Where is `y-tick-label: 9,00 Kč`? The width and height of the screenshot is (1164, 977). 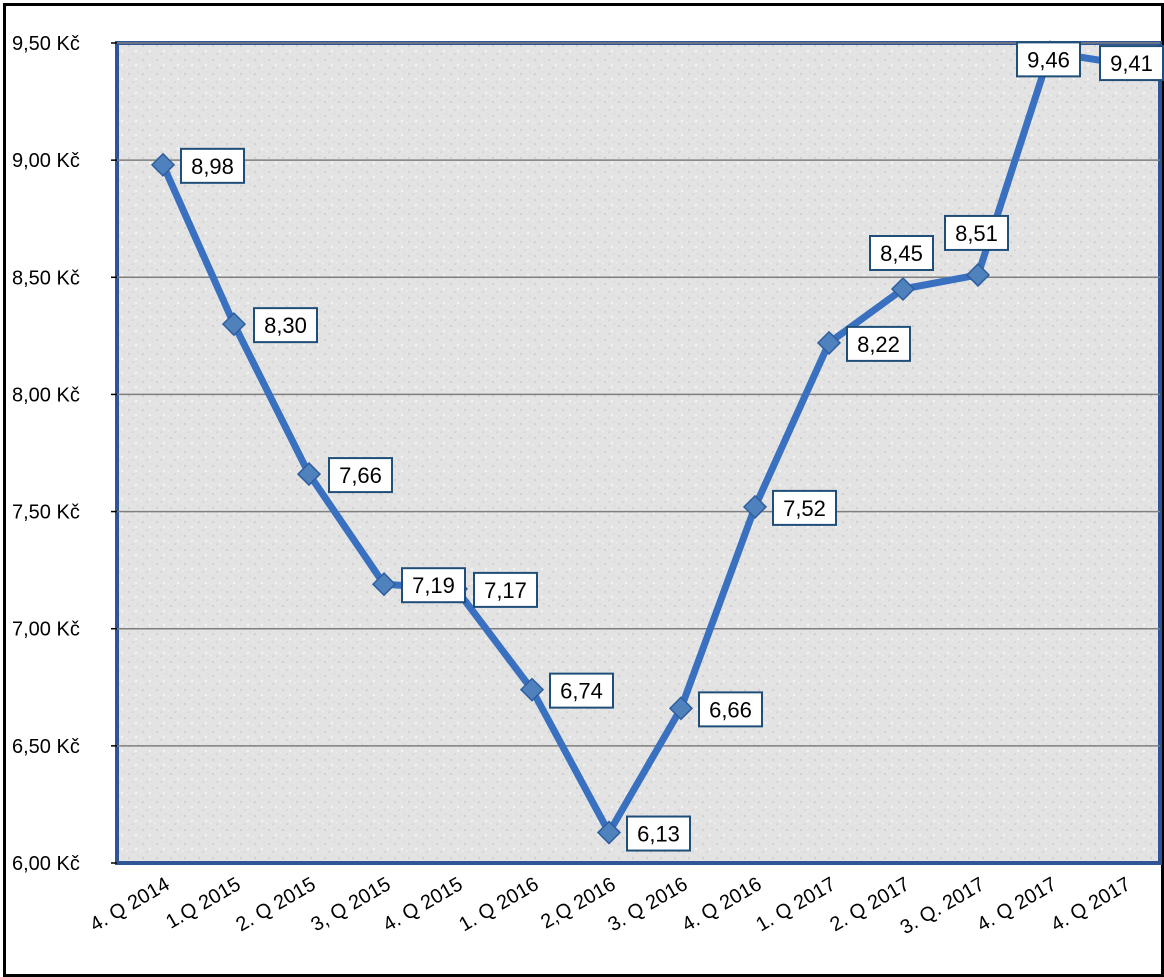 y-tick-label: 9,00 Kč is located at coordinates (46, 161).